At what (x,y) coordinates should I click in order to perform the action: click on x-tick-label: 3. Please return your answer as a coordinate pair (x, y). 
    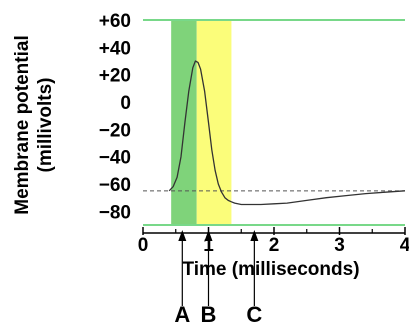
    Looking at the image, I should click on (339, 245).